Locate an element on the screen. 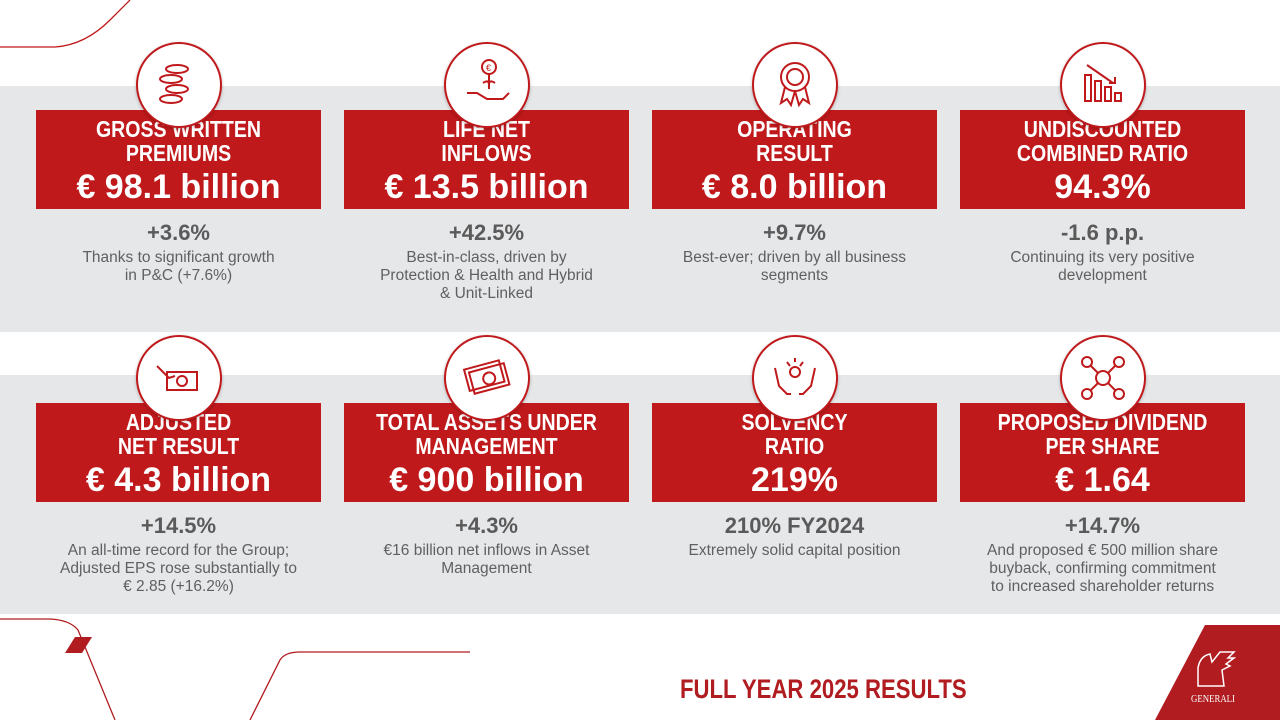 The width and height of the screenshot is (1280, 720). description-line: And proposed € 500 million share is located at coordinates (1102, 550).